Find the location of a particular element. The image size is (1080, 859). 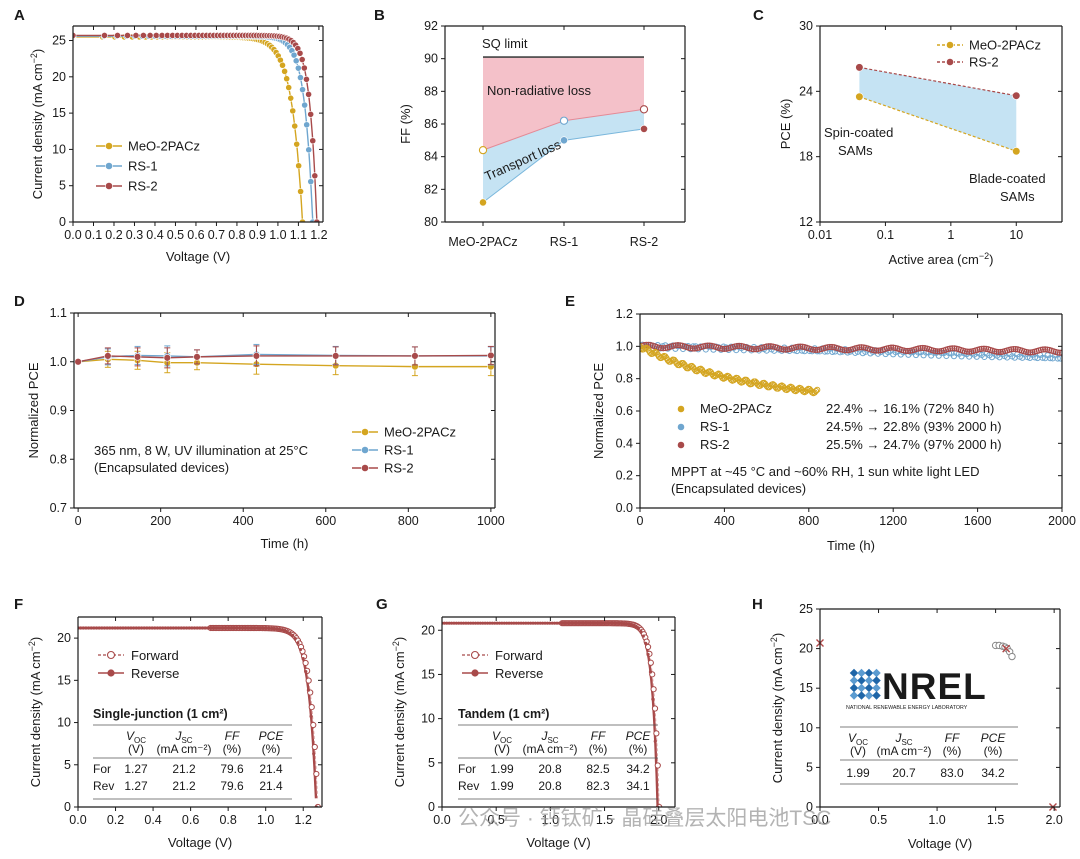

legend-stats: 22.4% → 16.1% (72% 840 h) is located at coordinates (910, 408).